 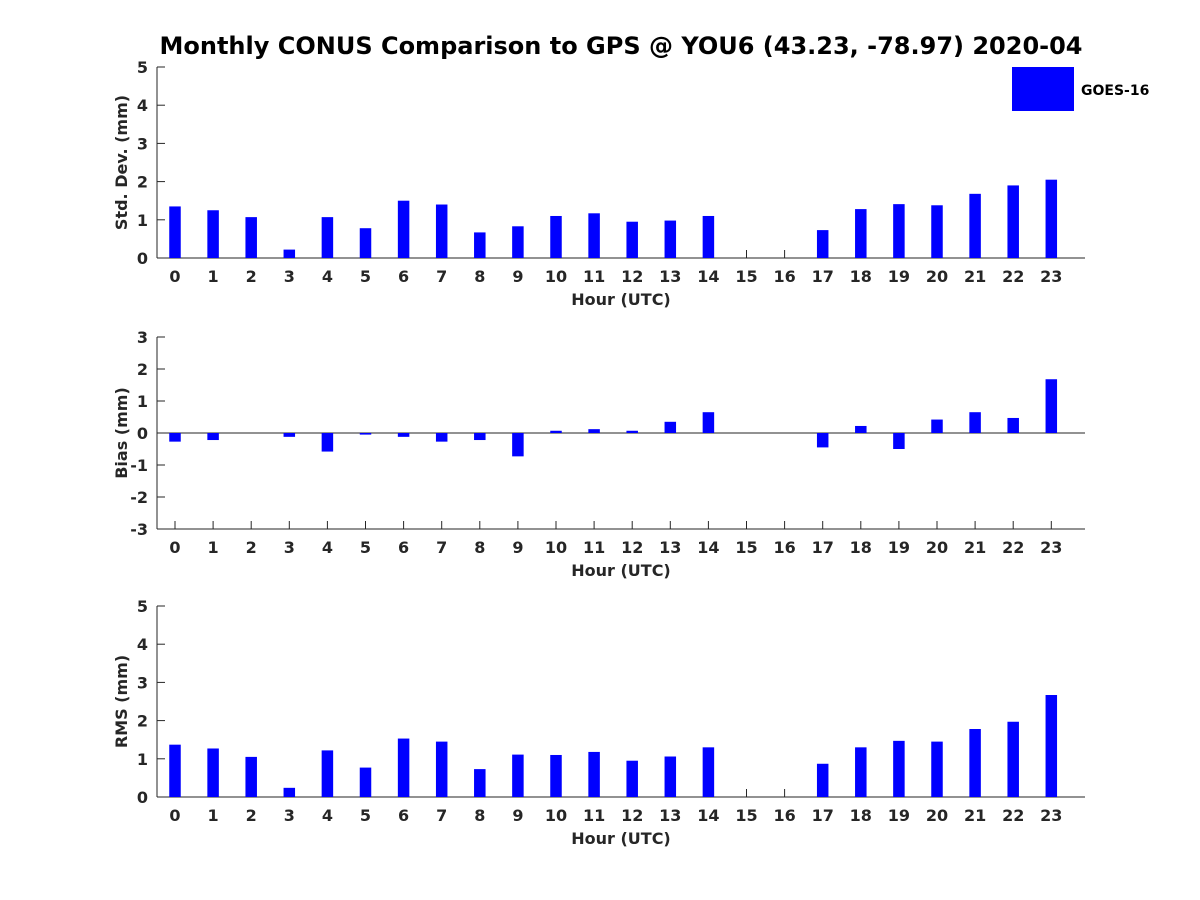 I want to click on std-dev-x-tick-label: 5, so click(x=365, y=276).